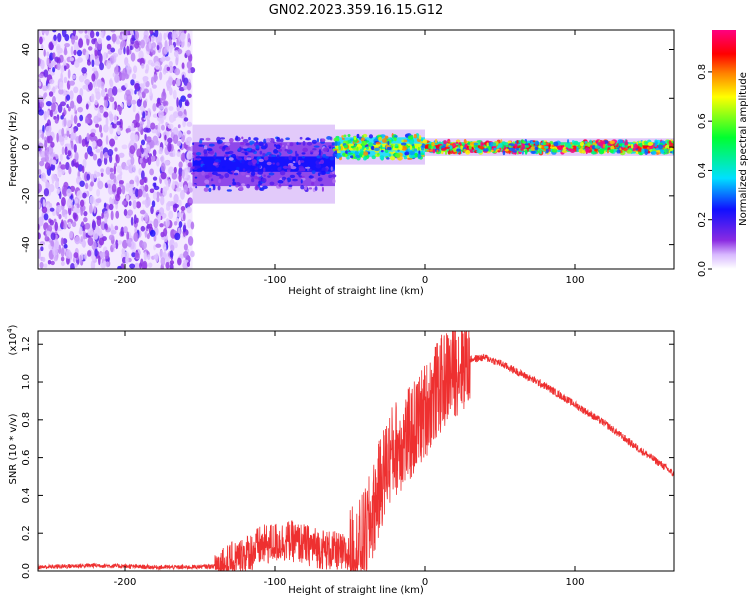 The image size is (750, 600). I want to click on y-tick-label: 0.4, so click(26, 495).